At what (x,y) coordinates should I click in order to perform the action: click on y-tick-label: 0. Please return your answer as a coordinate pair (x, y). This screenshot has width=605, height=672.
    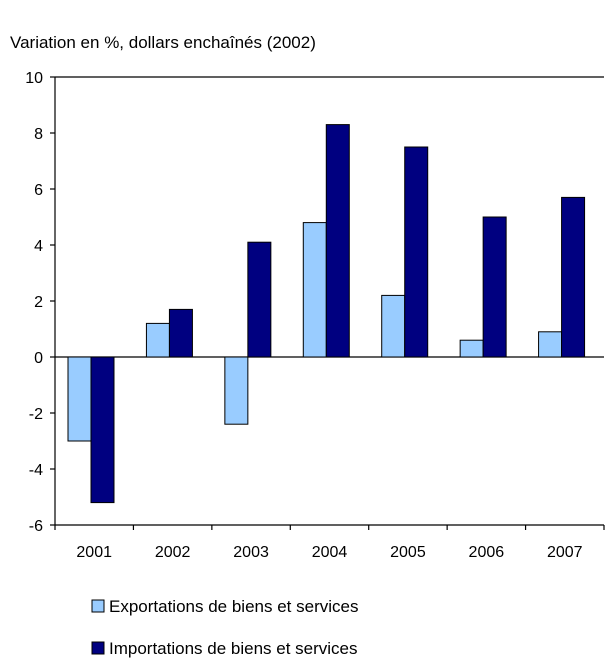
    Looking at the image, I should click on (38, 358).